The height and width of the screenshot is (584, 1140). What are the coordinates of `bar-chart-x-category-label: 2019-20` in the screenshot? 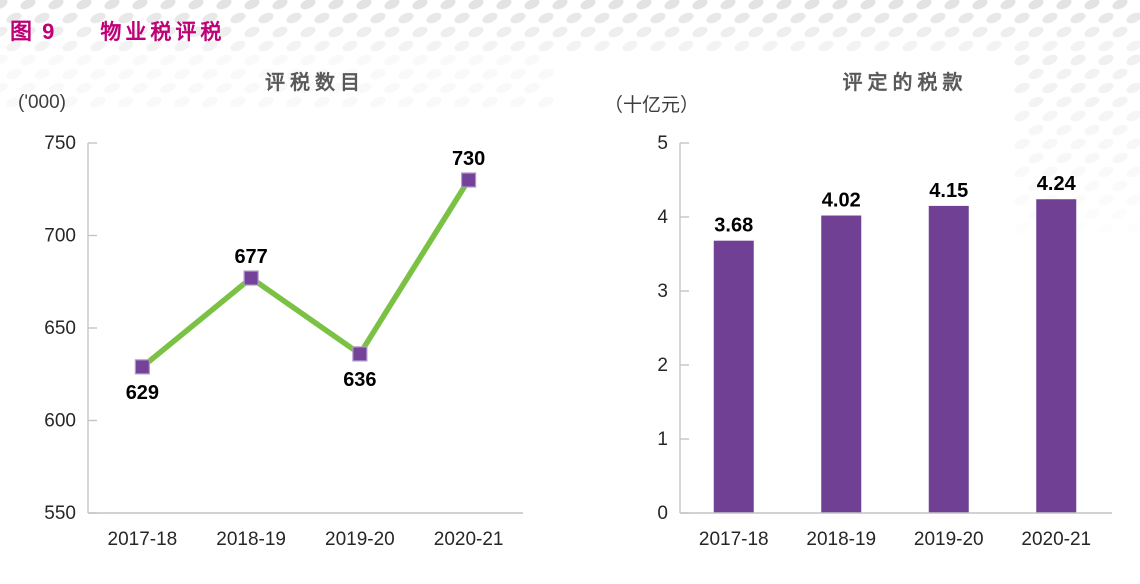 It's located at (949, 539).